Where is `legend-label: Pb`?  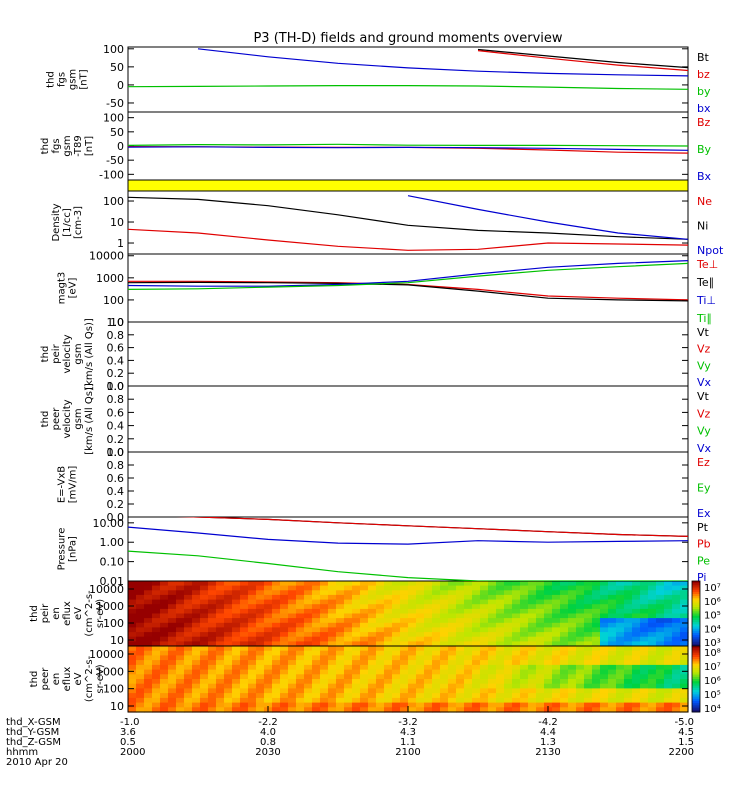
legend-label: Pb is located at coordinates (704, 544).